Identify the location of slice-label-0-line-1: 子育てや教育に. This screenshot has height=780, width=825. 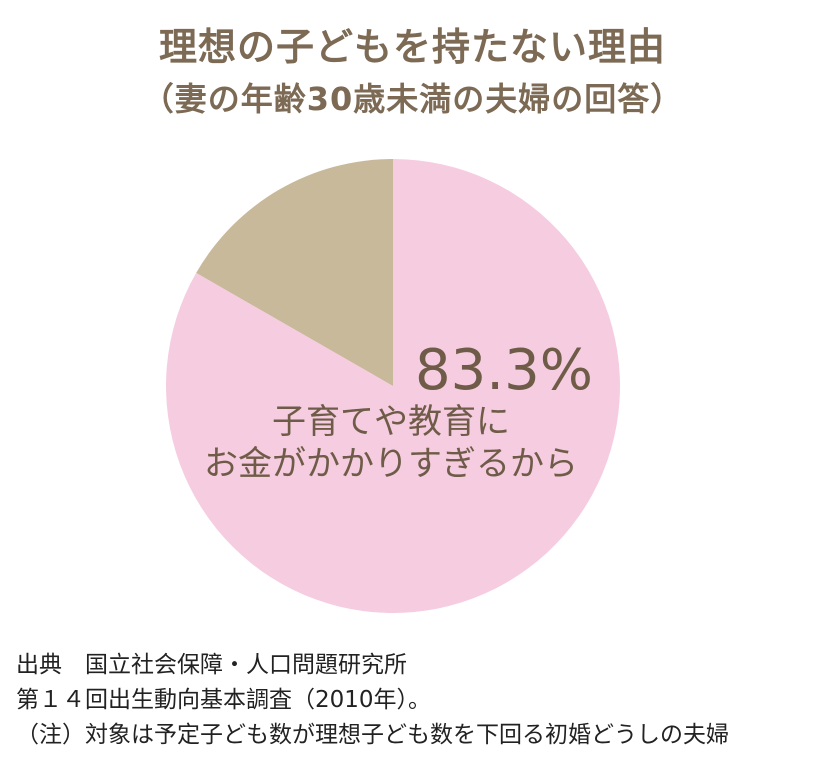
(391, 422).